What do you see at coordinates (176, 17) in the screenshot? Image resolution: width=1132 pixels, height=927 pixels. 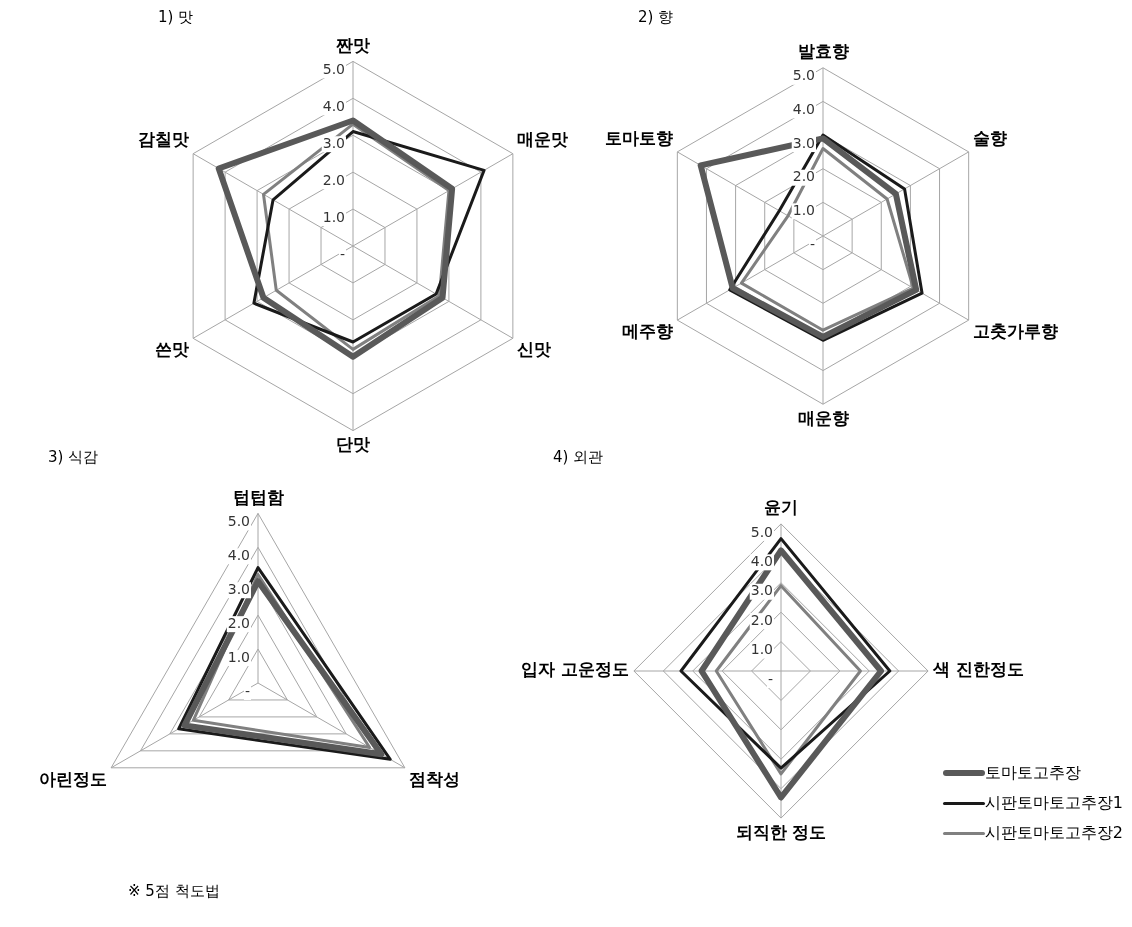 I see `chart-title: 1) 맛` at bounding box center [176, 17].